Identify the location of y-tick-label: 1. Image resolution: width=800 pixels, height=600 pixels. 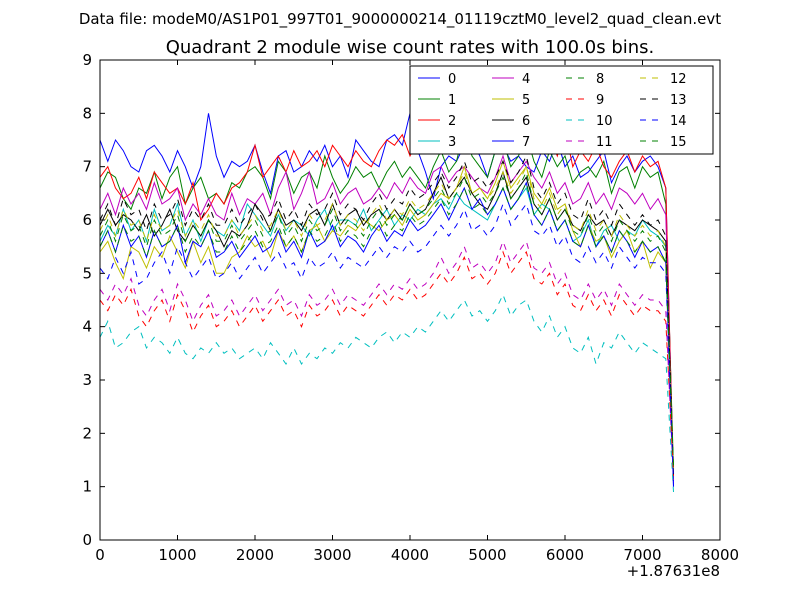
(87, 487).